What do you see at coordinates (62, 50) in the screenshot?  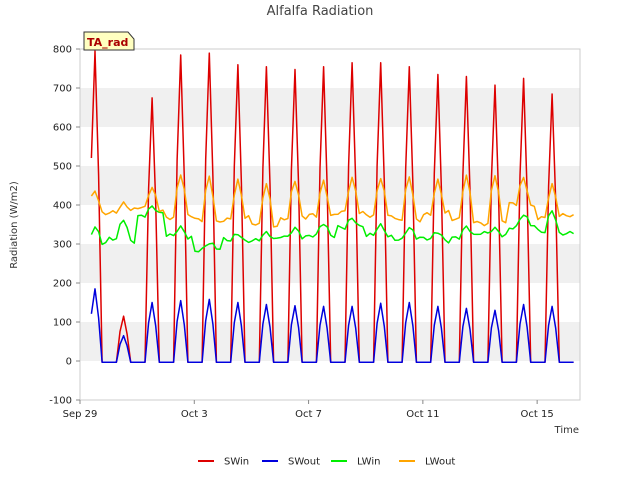 I see `y-tick-label: 800` at bounding box center [62, 50].